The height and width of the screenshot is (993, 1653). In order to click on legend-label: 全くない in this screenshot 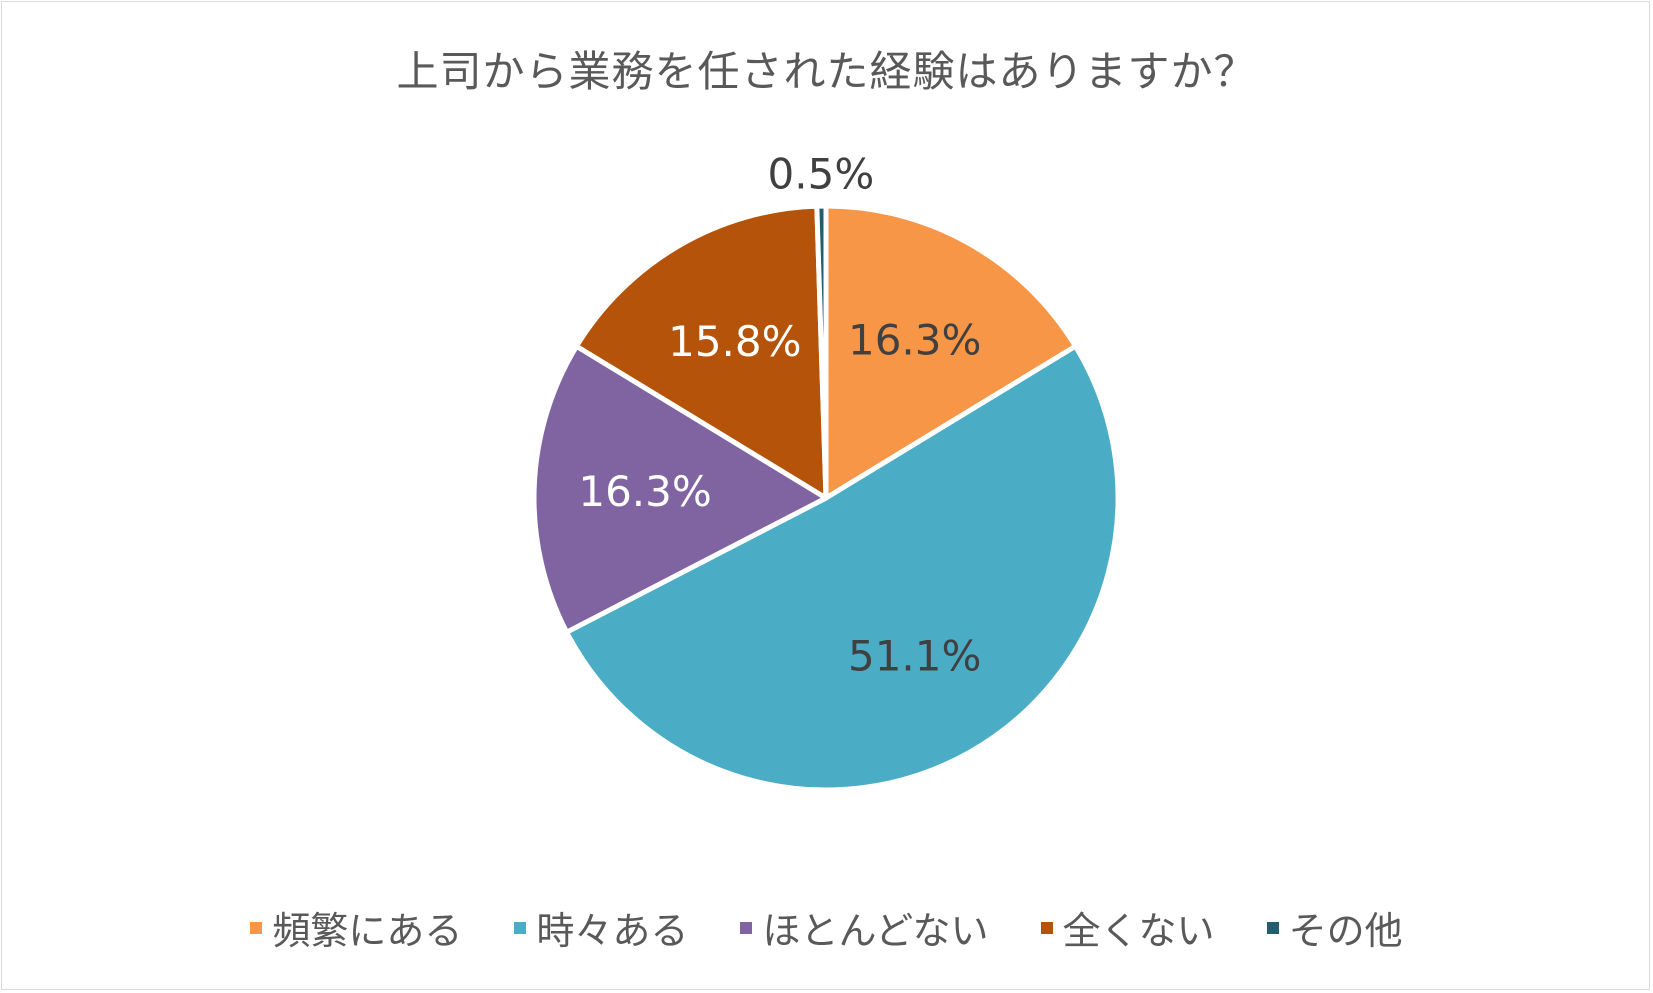, I will do `click(1138, 931)`.